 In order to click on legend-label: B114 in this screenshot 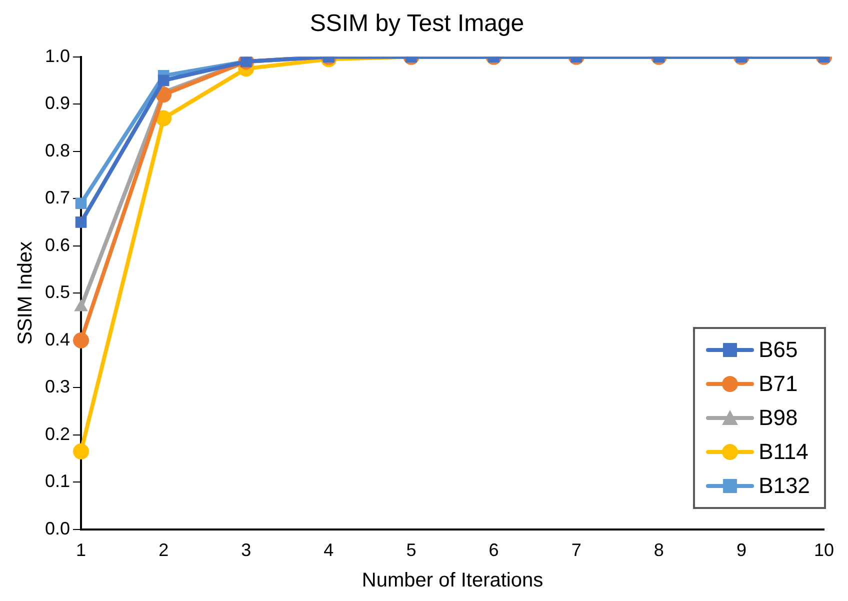, I will do `click(783, 452)`.